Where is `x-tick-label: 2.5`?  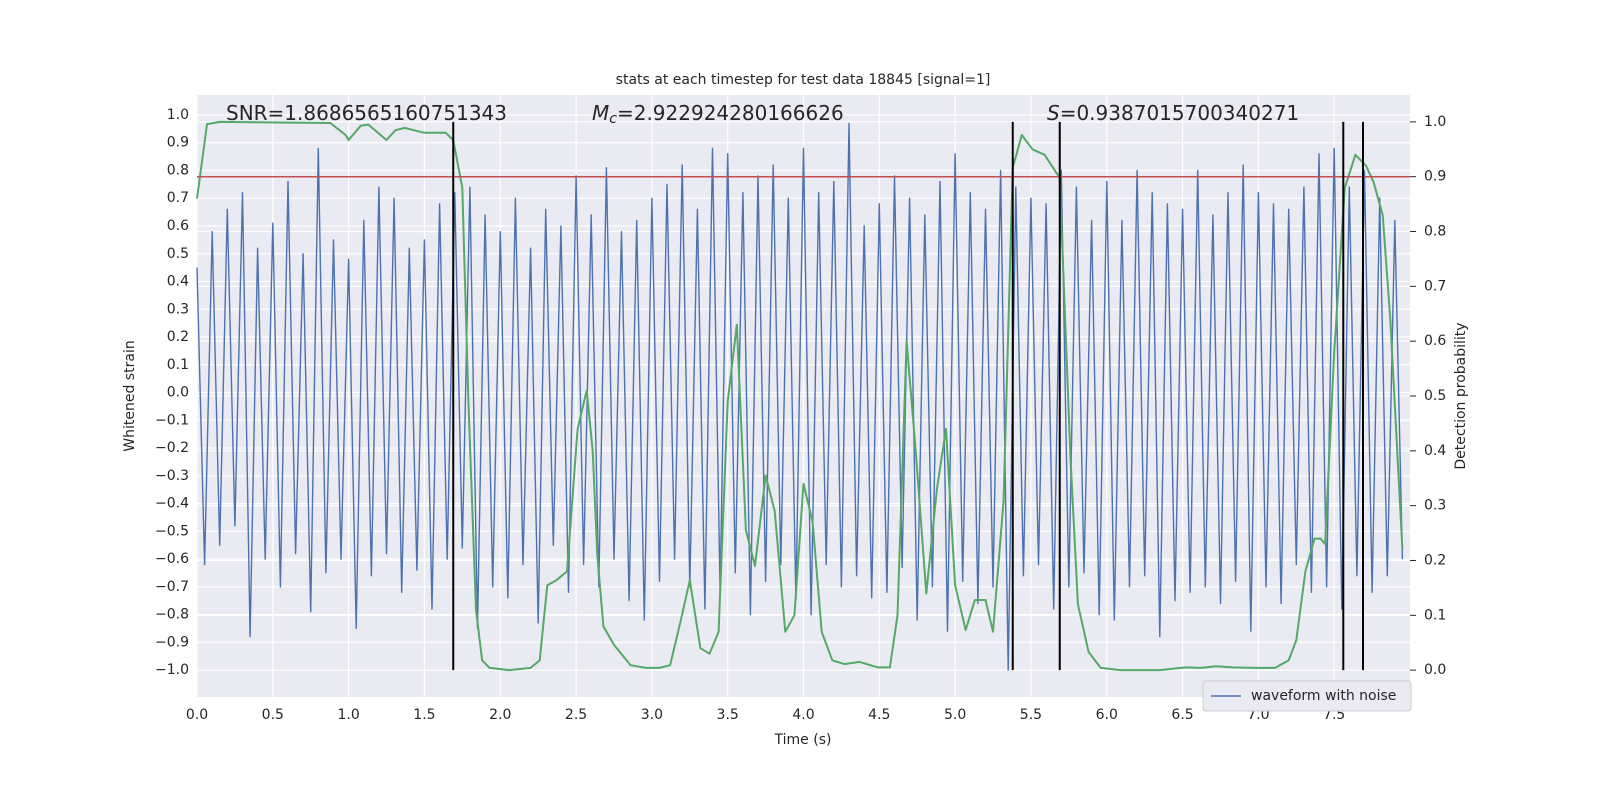 x-tick-label: 2.5 is located at coordinates (576, 715).